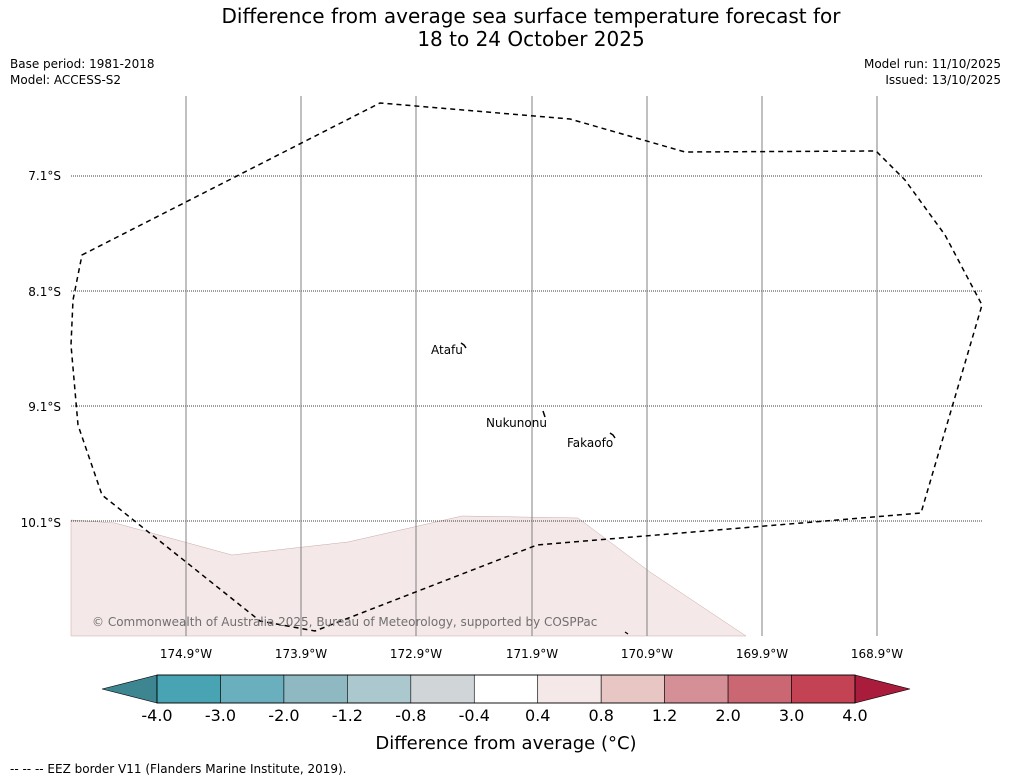 The image size is (1011, 781). What do you see at coordinates (664, 715) in the screenshot?
I see `colorbar-tick-label: 1.2` at bounding box center [664, 715].